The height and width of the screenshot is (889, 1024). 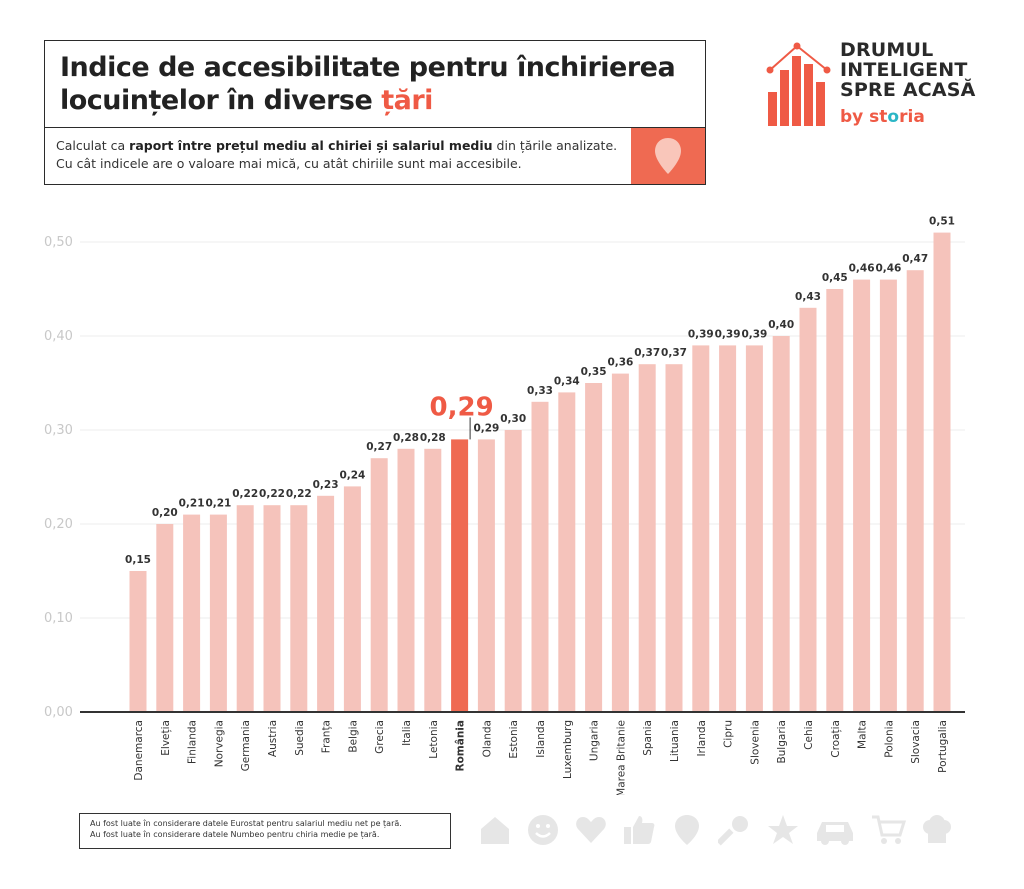 I want to click on data-label: 0,21, so click(x=192, y=504).